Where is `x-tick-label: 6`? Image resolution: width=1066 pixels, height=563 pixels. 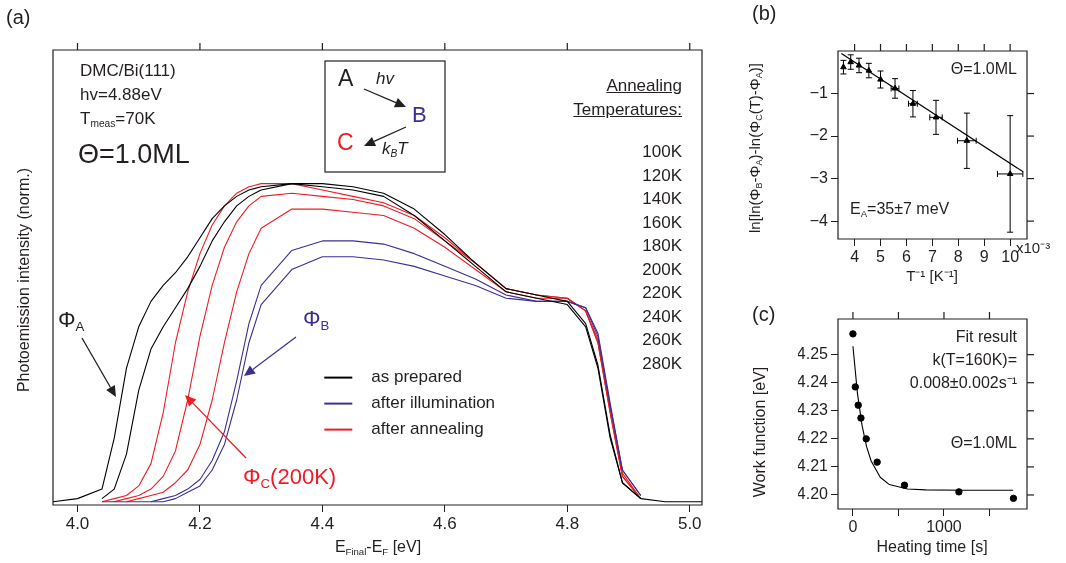
x-tick-label: 6 is located at coordinates (906, 257).